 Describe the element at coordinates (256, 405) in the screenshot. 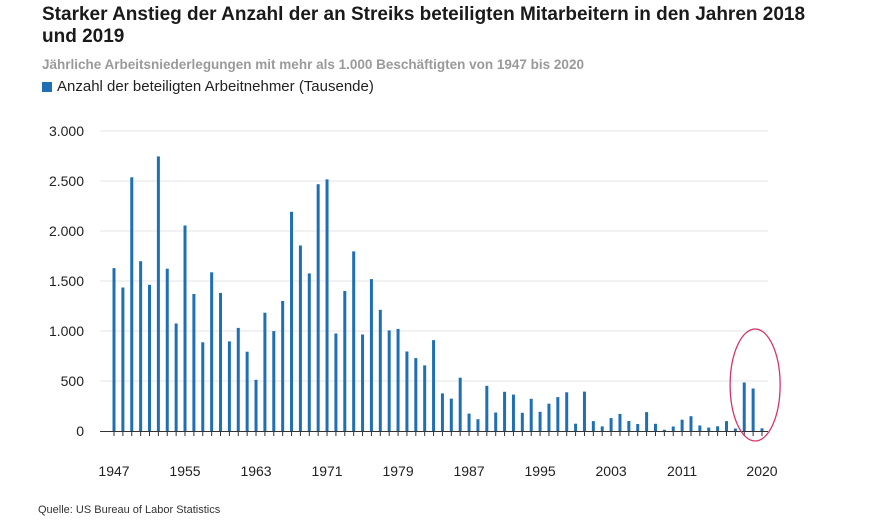

I see `bar-1963` at that location.